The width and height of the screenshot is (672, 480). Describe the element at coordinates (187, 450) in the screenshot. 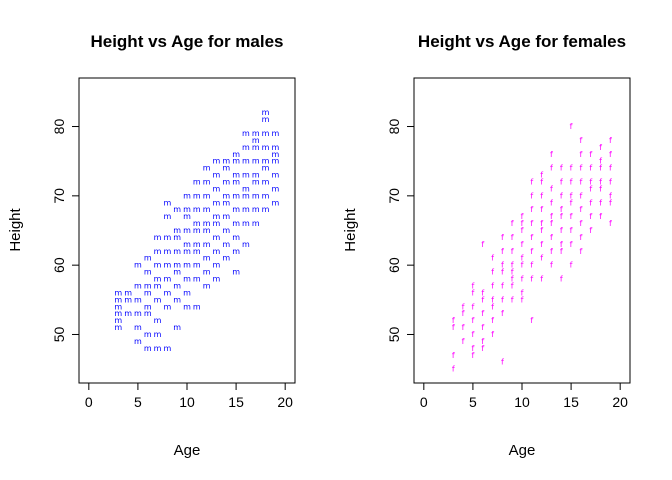

I see `male-x-axis-label: Age` at that location.